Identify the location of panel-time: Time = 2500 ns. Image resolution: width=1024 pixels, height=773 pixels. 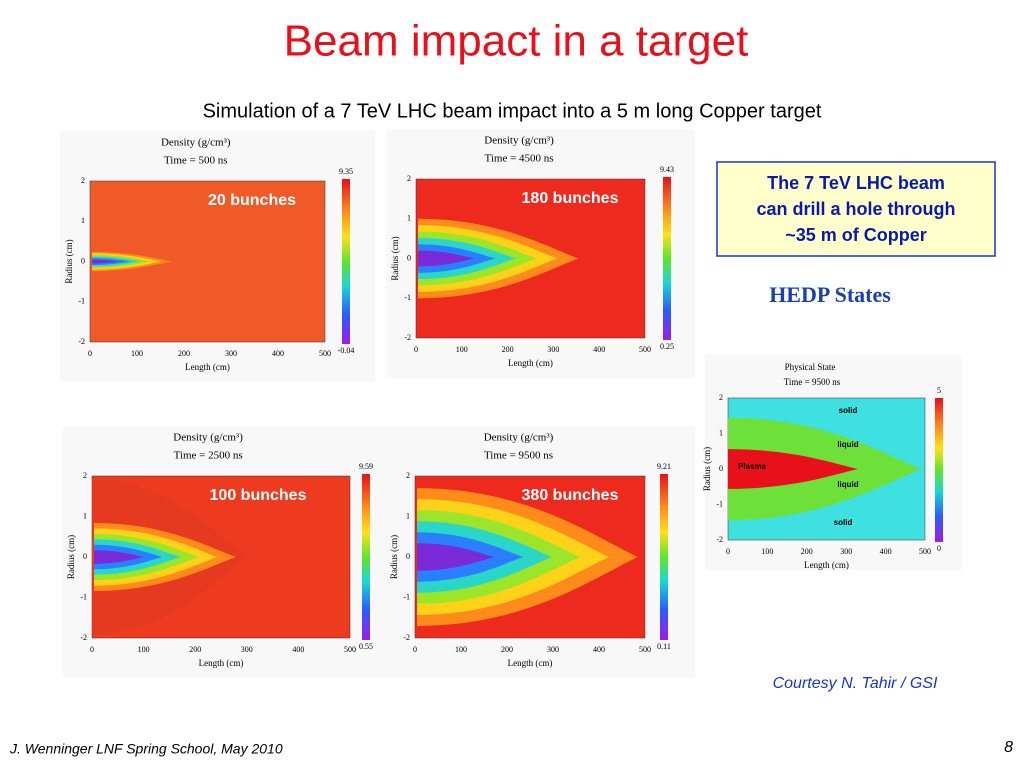
(208, 456).